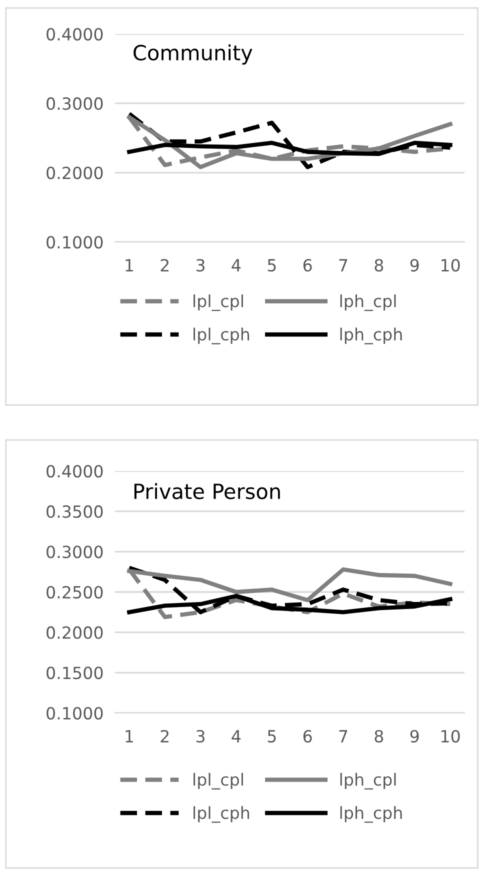 The width and height of the screenshot is (489, 874). I want to click on y-tick-label: 0.3500, so click(74, 511).